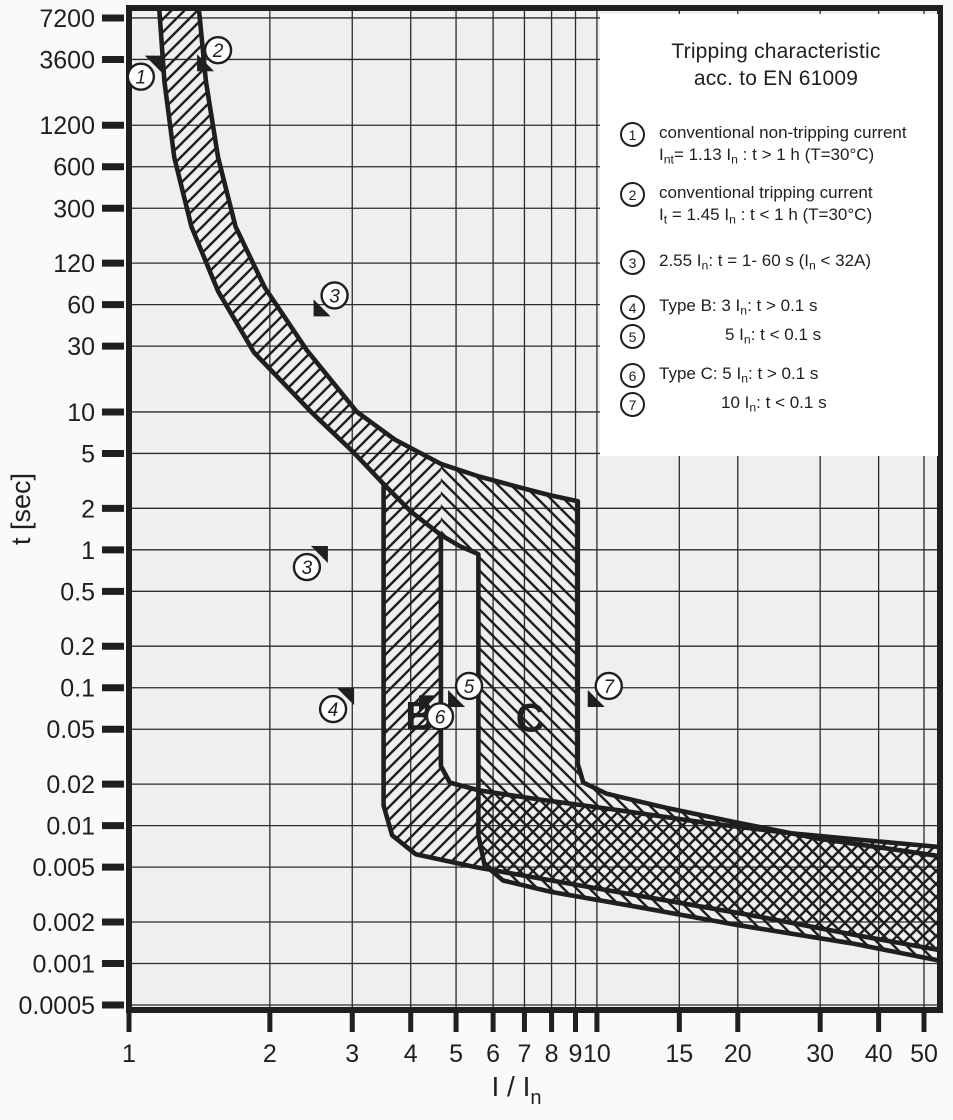  What do you see at coordinates (74, 168) in the screenshot?
I see `y-tick-label: 600` at bounding box center [74, 168].